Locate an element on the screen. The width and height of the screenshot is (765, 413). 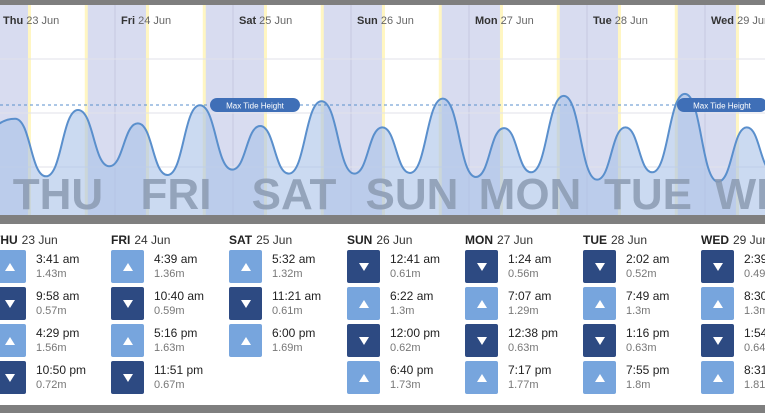
tide-height: 0.59m is located at coordinates (169, 311).